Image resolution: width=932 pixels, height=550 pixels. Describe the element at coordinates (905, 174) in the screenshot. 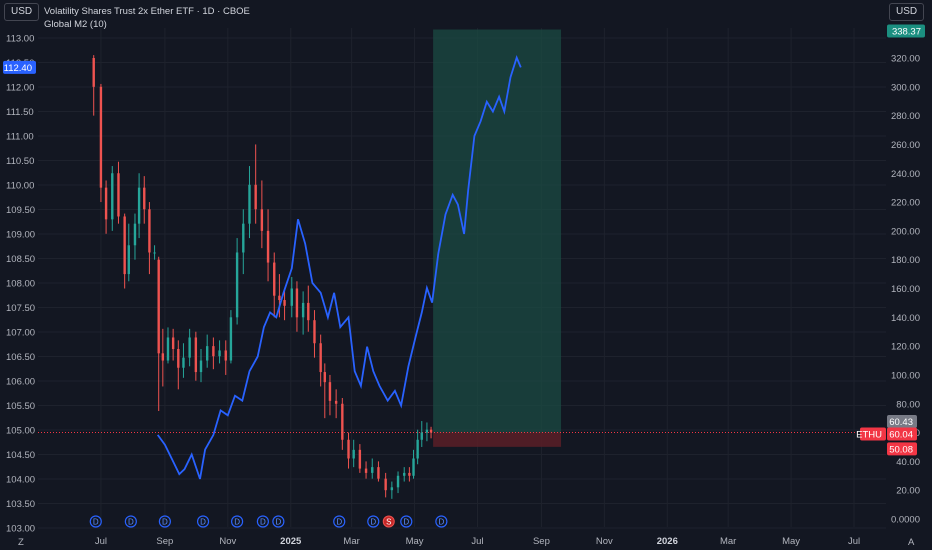

I see `right-tick-label: 240.00` at that location.